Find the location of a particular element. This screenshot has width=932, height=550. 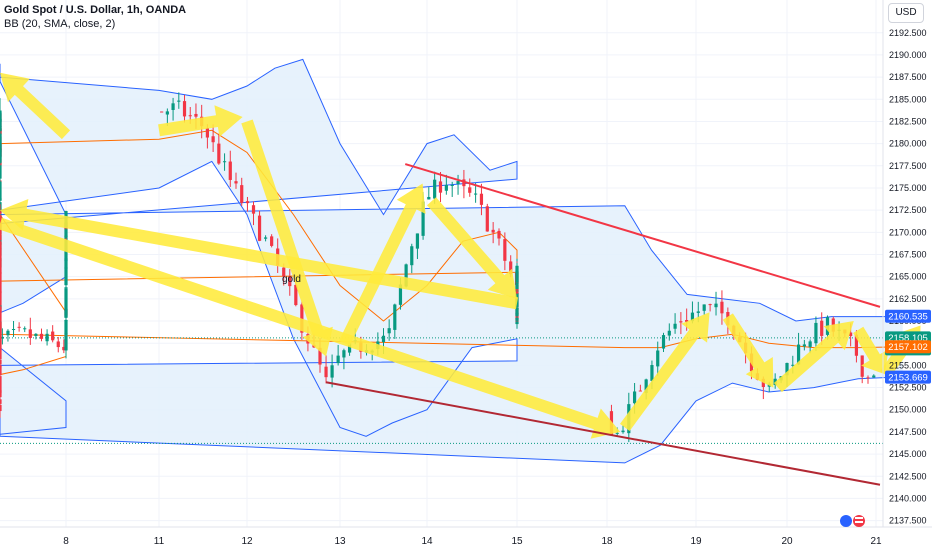

price-badge-label: 2160.535 is located at coordinates (908, 316).